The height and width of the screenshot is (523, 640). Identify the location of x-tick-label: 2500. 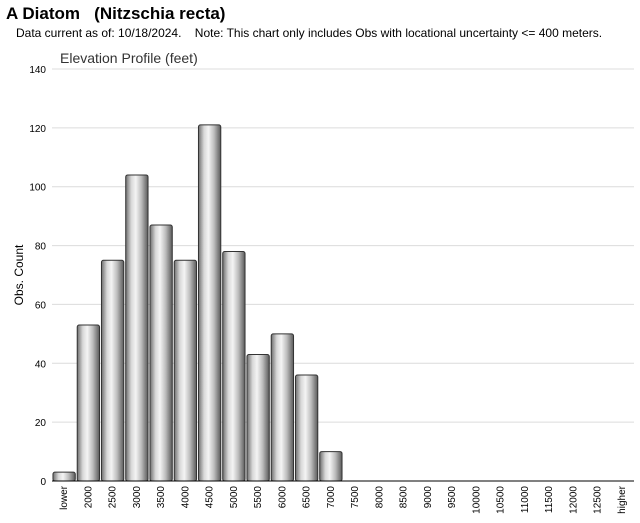
(113, 497).